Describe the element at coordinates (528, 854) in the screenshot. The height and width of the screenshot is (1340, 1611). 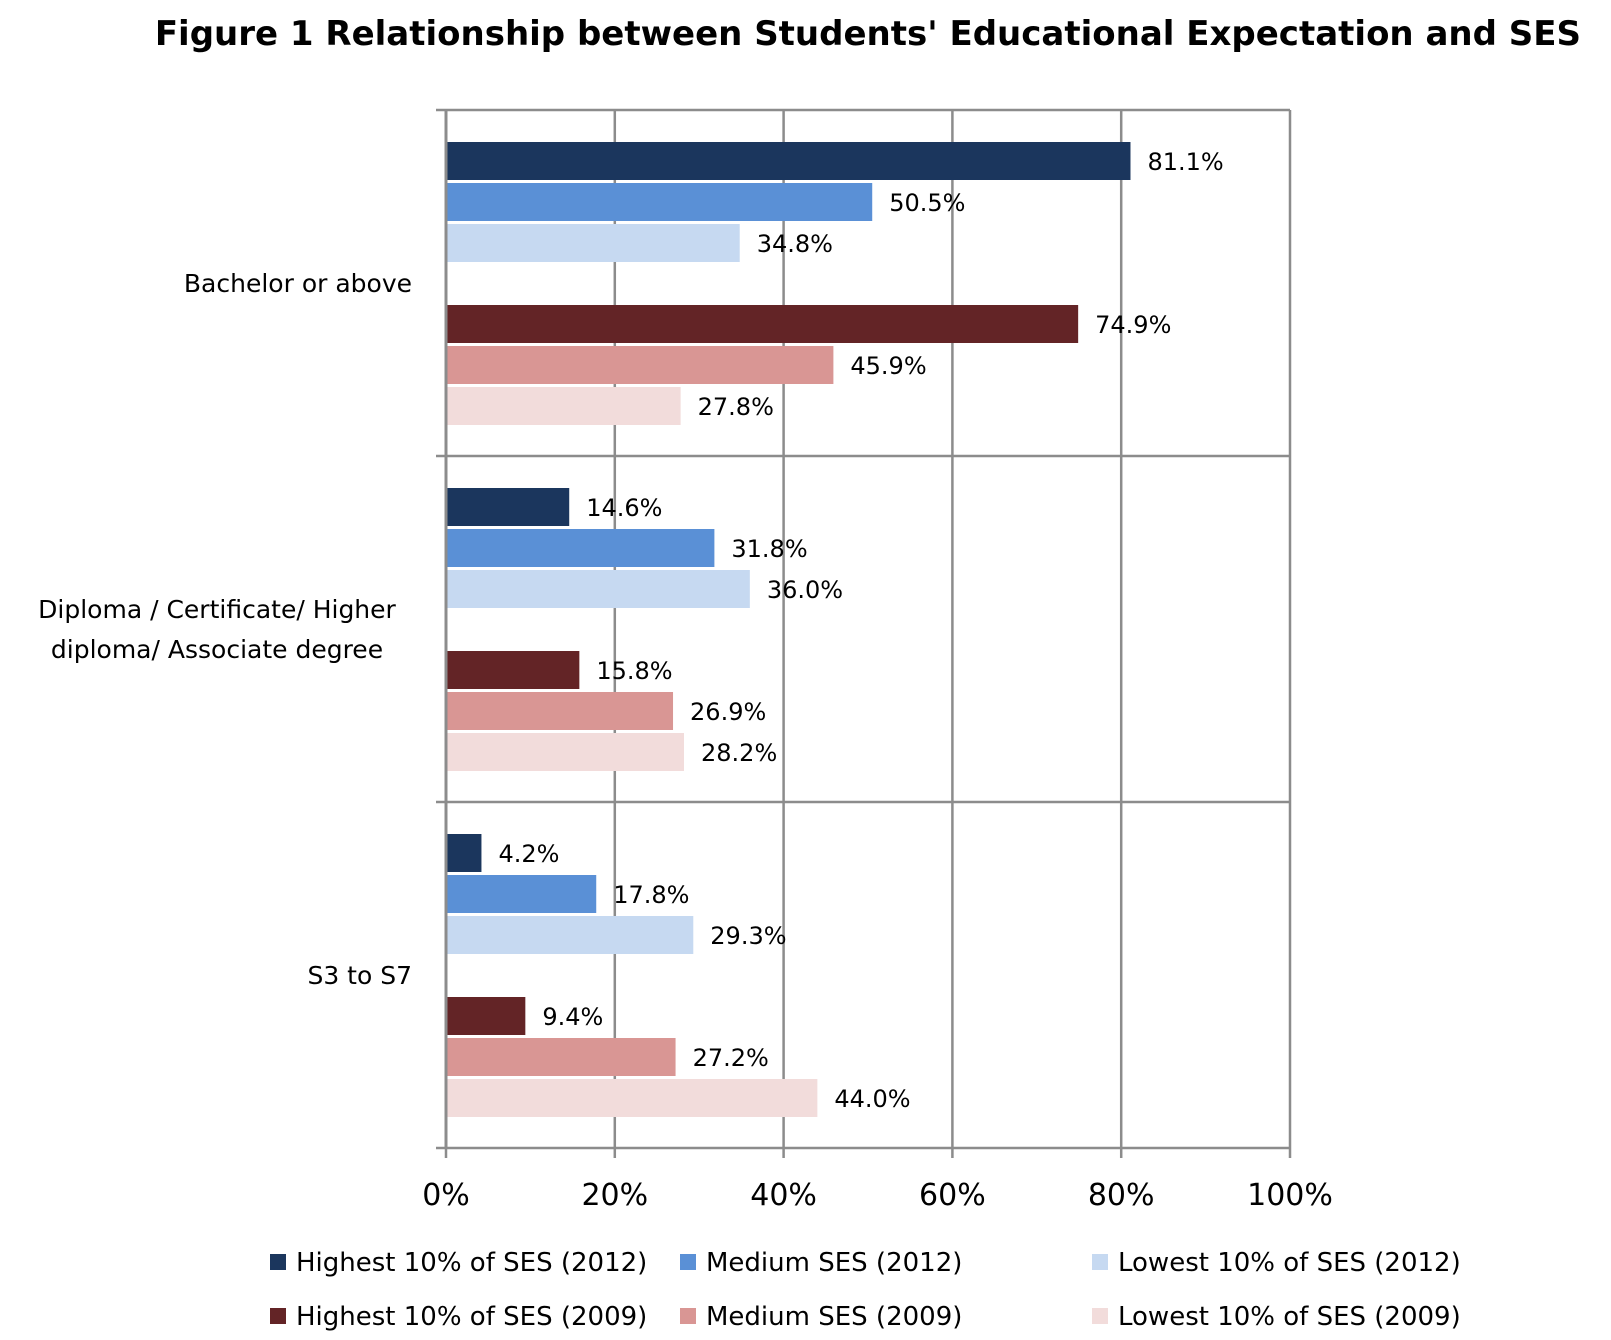
I see `data-label: 4.2%` at that location.